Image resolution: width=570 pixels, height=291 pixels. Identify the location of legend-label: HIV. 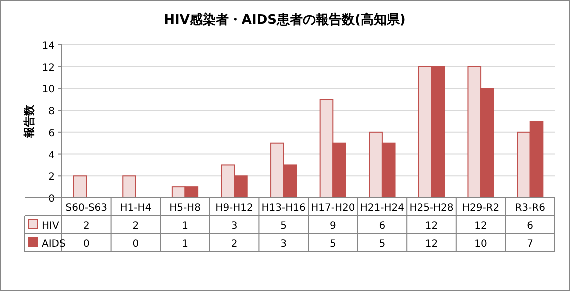
(51, 226).